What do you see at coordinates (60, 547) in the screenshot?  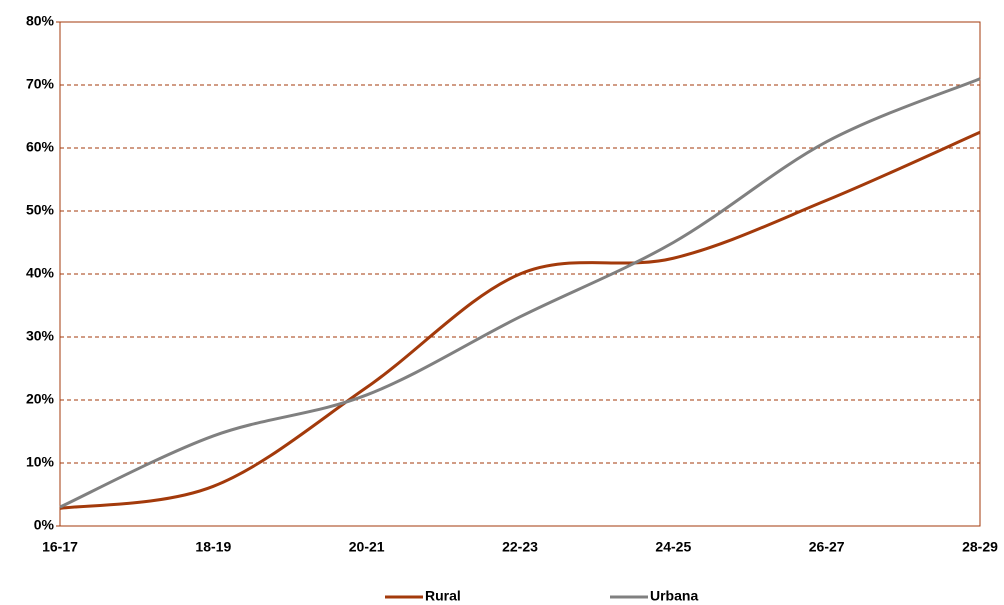 I see `x-tick-label: 16-17` at bounding box center [60, 547].